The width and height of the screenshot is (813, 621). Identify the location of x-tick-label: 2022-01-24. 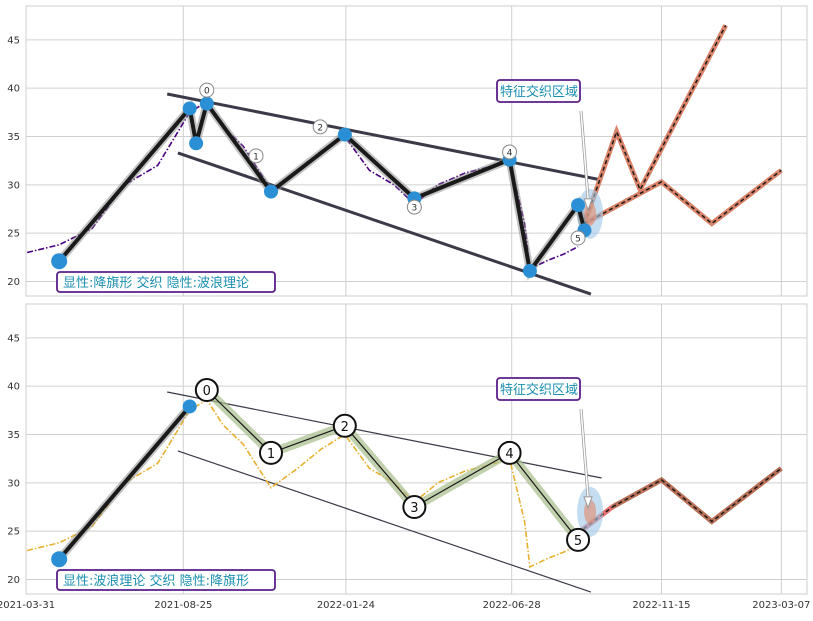
(346, 605).